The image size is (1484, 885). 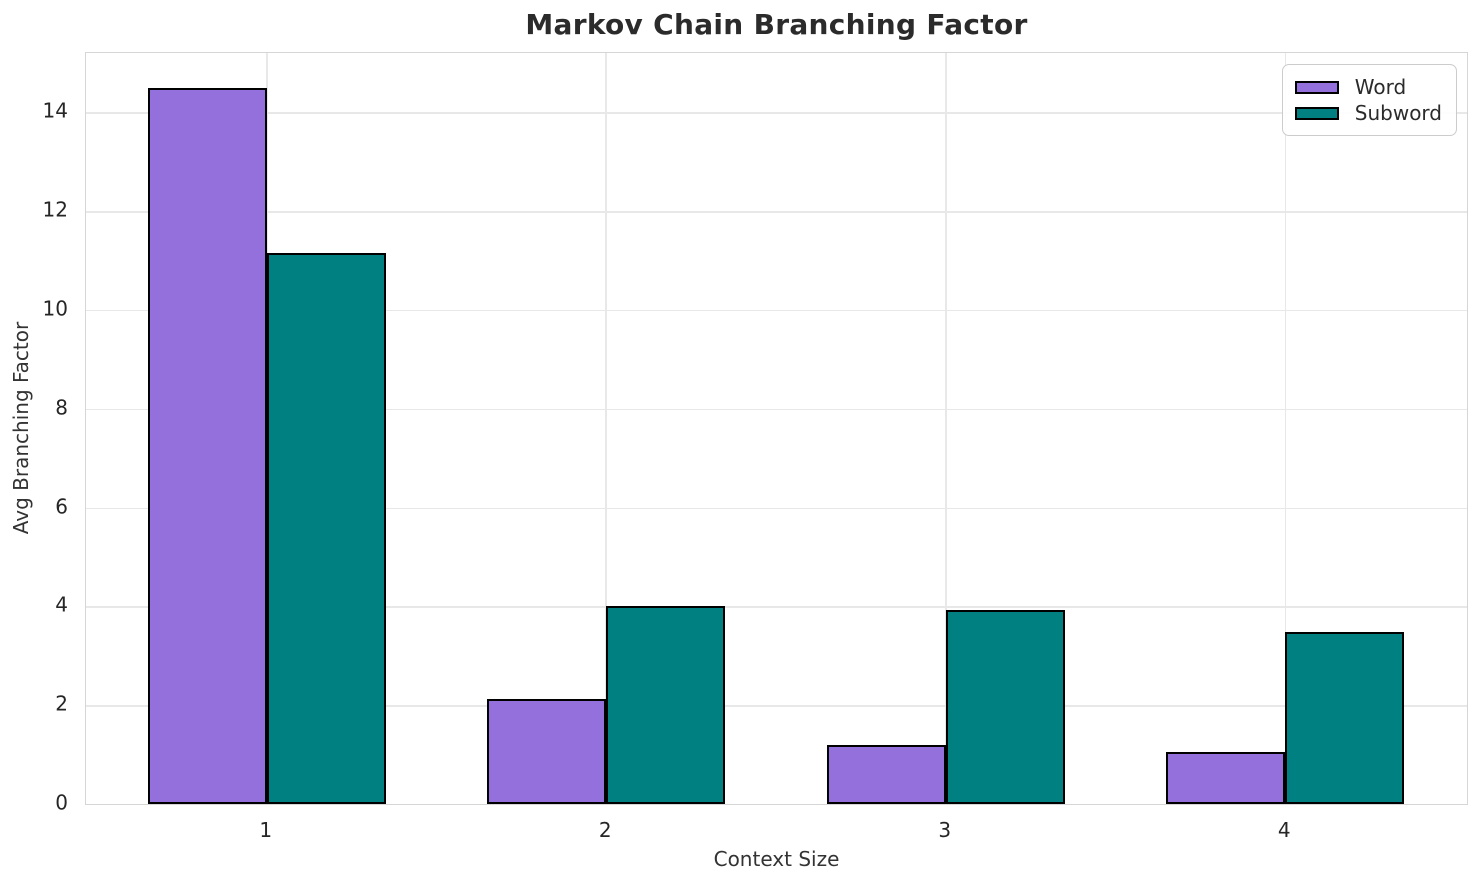 I want to click on bar-subword-c4, so click(x=1345, y=718).